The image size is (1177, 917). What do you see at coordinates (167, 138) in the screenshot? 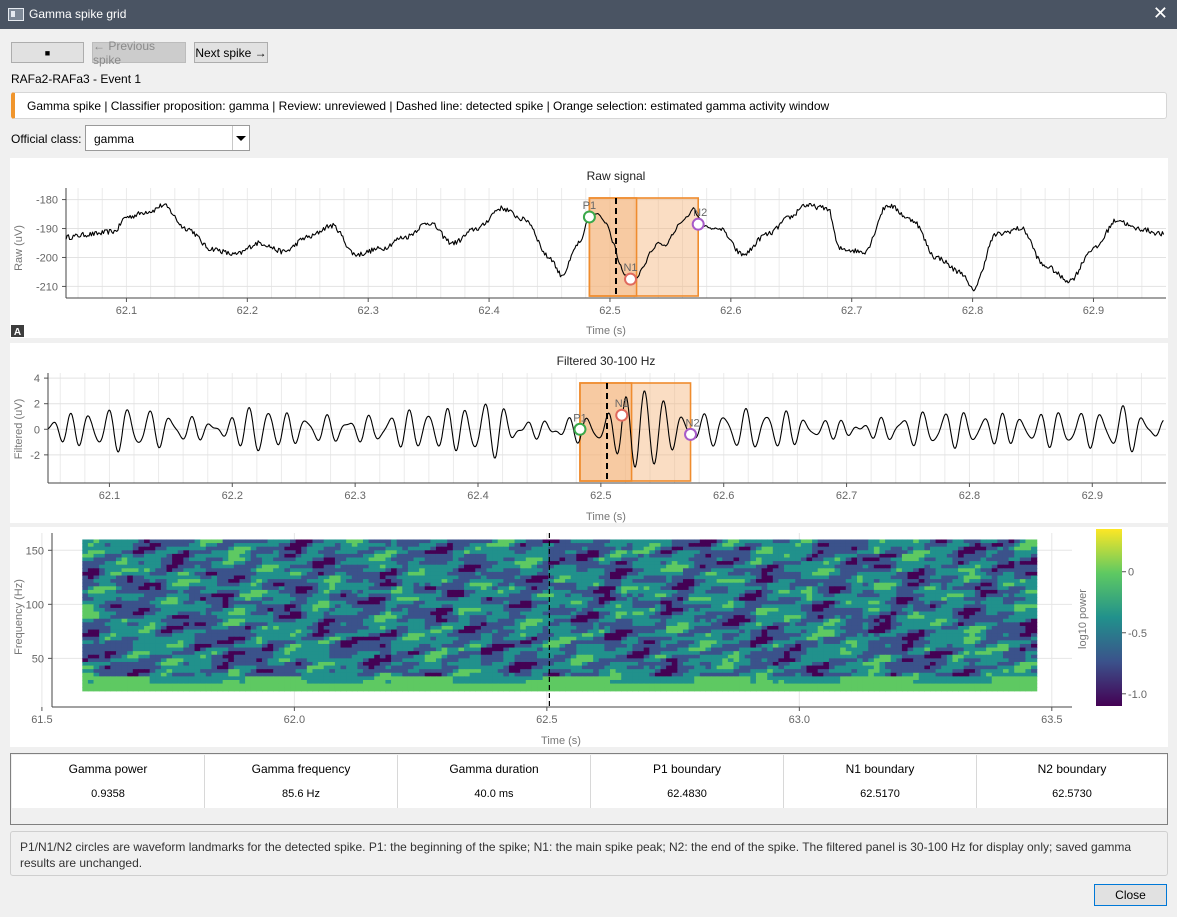
I see `official-class-select: gamma` at bounding box center [167, 138].